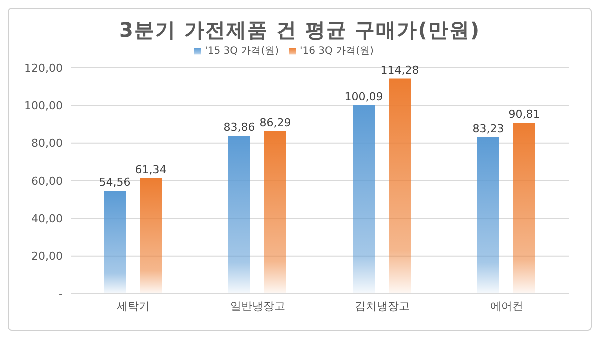 The height and width of the screenshot is (339, 600). Describe the element at coordinates (300, 30) in the screenshot. I see `chart-title: 3분기 가전제품 건 평균 구매가(만원)` at that location.